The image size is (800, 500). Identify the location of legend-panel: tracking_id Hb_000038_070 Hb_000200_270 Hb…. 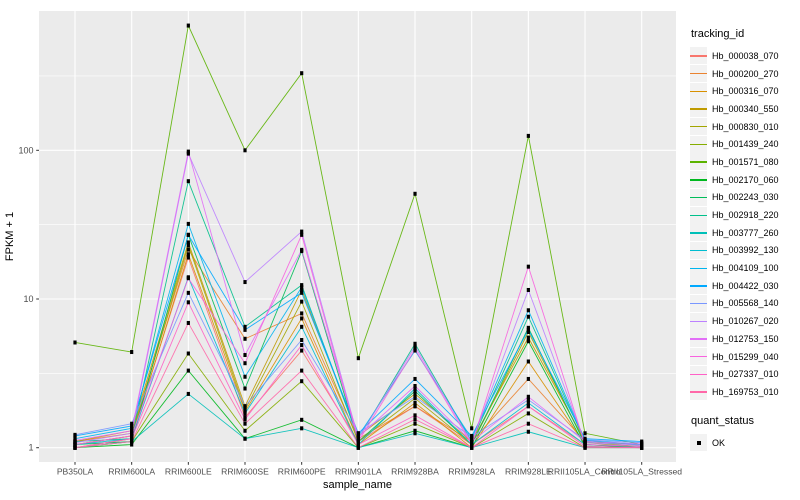
(744, 240).